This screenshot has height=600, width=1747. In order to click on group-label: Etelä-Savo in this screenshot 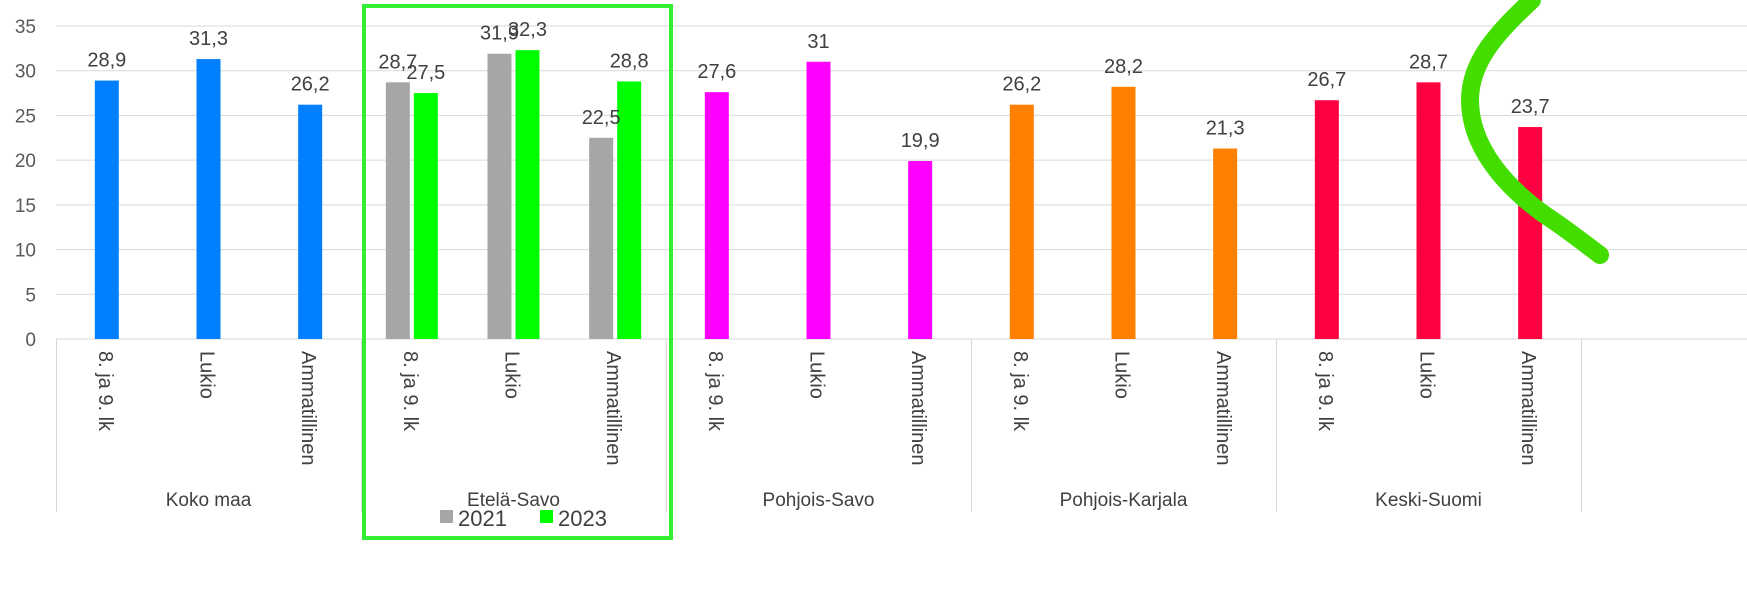, I will do `click(513, 500)`.